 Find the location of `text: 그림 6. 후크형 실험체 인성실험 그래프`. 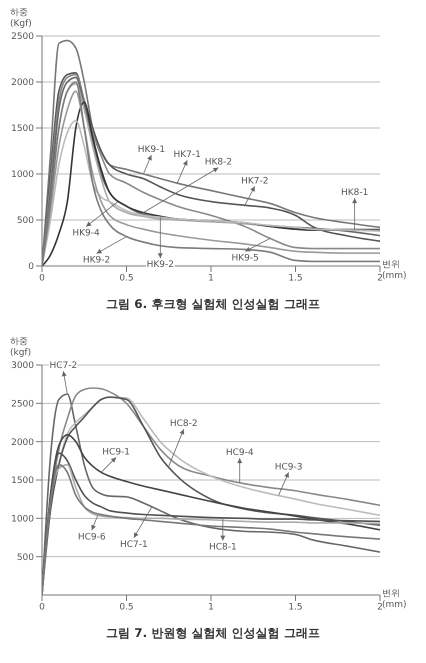

text: 그림 6. 후크형 실험체 인성실험 그래프 is located at coordinates (213, 304).